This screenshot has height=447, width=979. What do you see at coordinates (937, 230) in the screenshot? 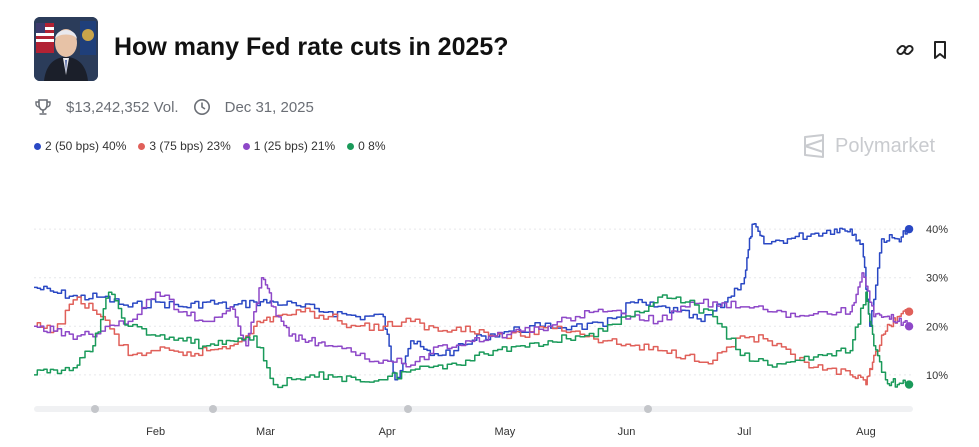
I see `y-tick-label: 40%` at bounding box center [937, 230].